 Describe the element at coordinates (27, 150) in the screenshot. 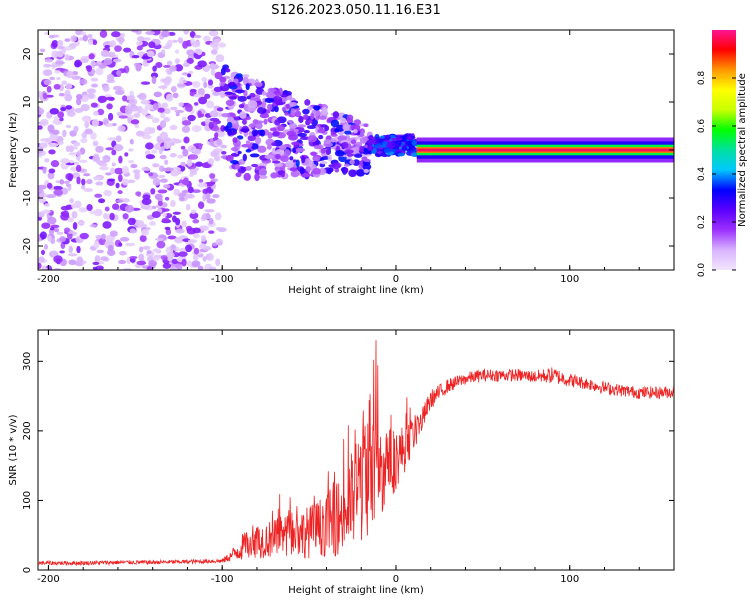

I see `spectrogram-ytick-label: 0` at that location.